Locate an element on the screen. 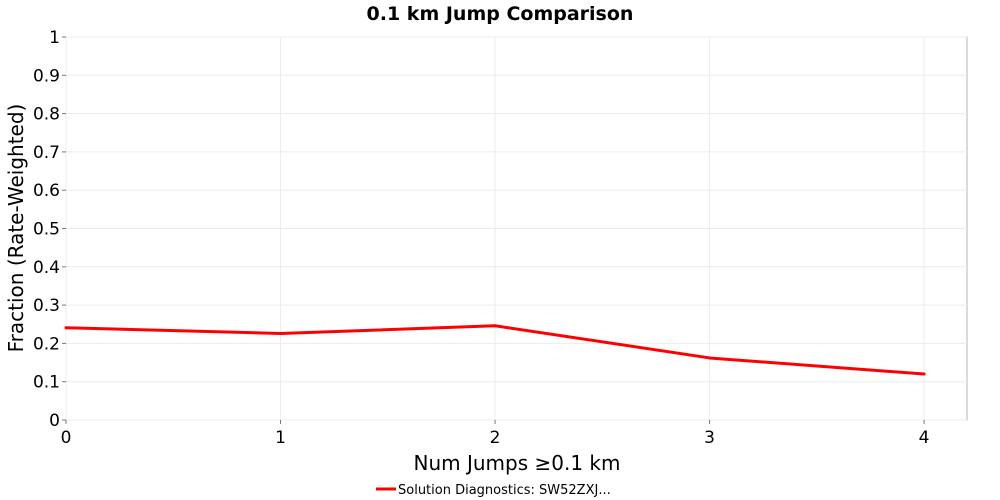 Image resolution: width=1000 pixels, height=500 pixels. y-tick-label: 0.8 is located at coordinates (46, 115).